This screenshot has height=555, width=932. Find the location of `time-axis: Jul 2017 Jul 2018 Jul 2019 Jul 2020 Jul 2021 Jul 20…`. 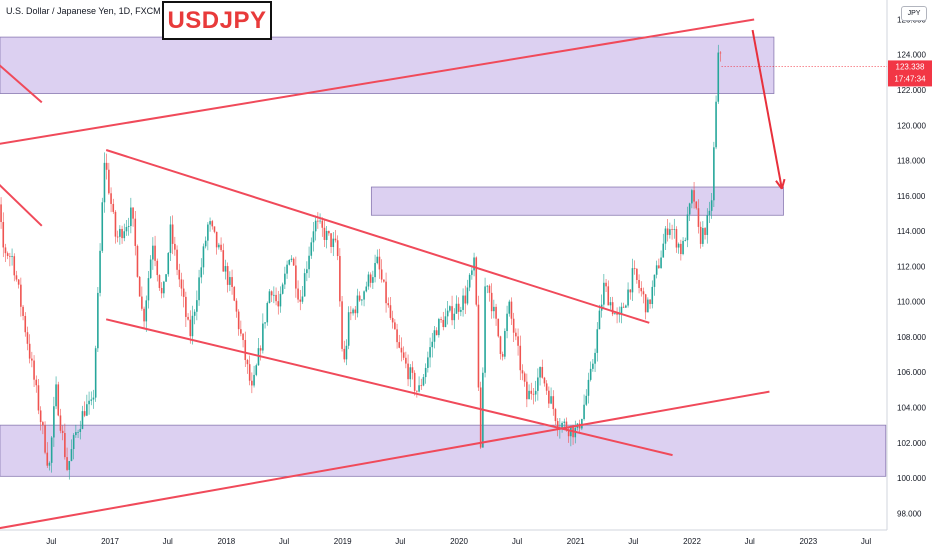

time-axis: Jul 2017 Jul 2018 Jul 2019 Jul 2020 Jul 2021 Jul 20… is located at coordinates (458, 541).